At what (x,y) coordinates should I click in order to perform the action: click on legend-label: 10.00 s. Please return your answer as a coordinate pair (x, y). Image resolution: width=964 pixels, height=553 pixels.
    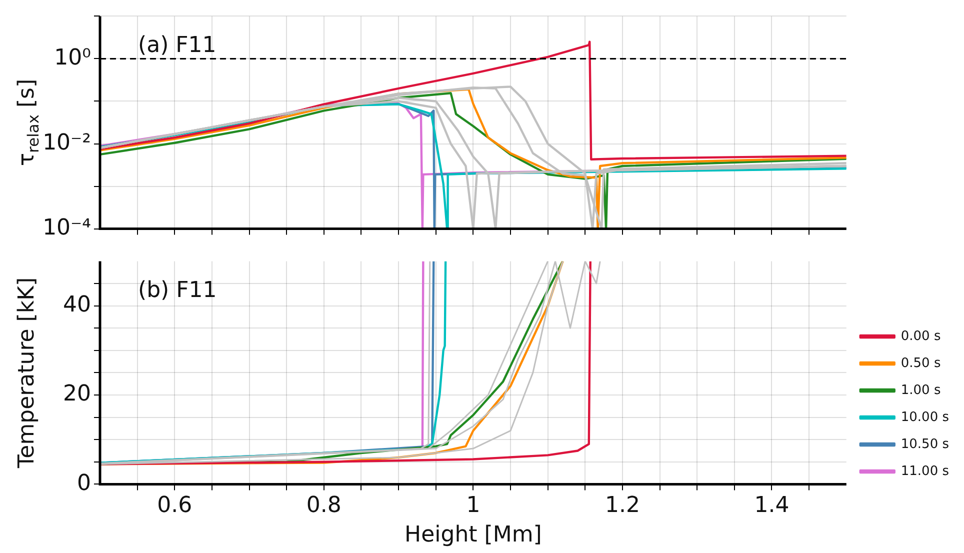
    Looking at the image, I should click on (925, 417).